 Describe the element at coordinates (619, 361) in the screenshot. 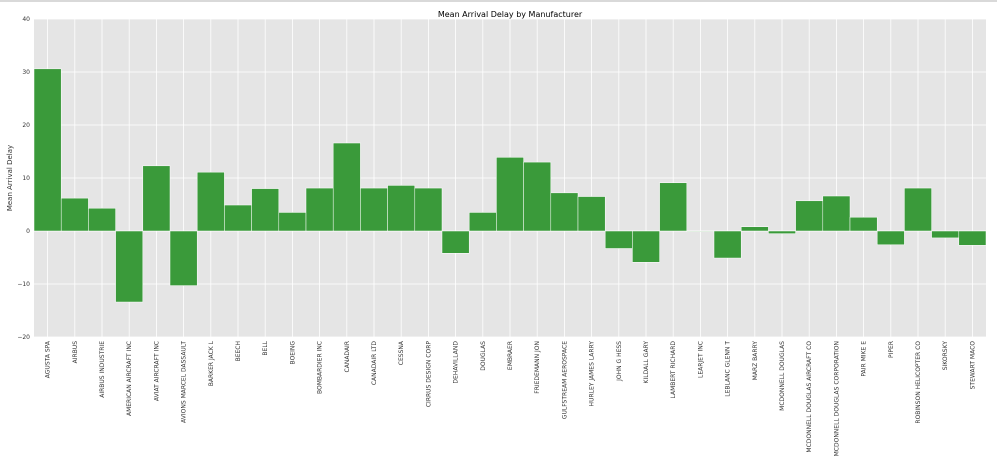

I see `x-tick-label: JOHN G HESS` at that location.